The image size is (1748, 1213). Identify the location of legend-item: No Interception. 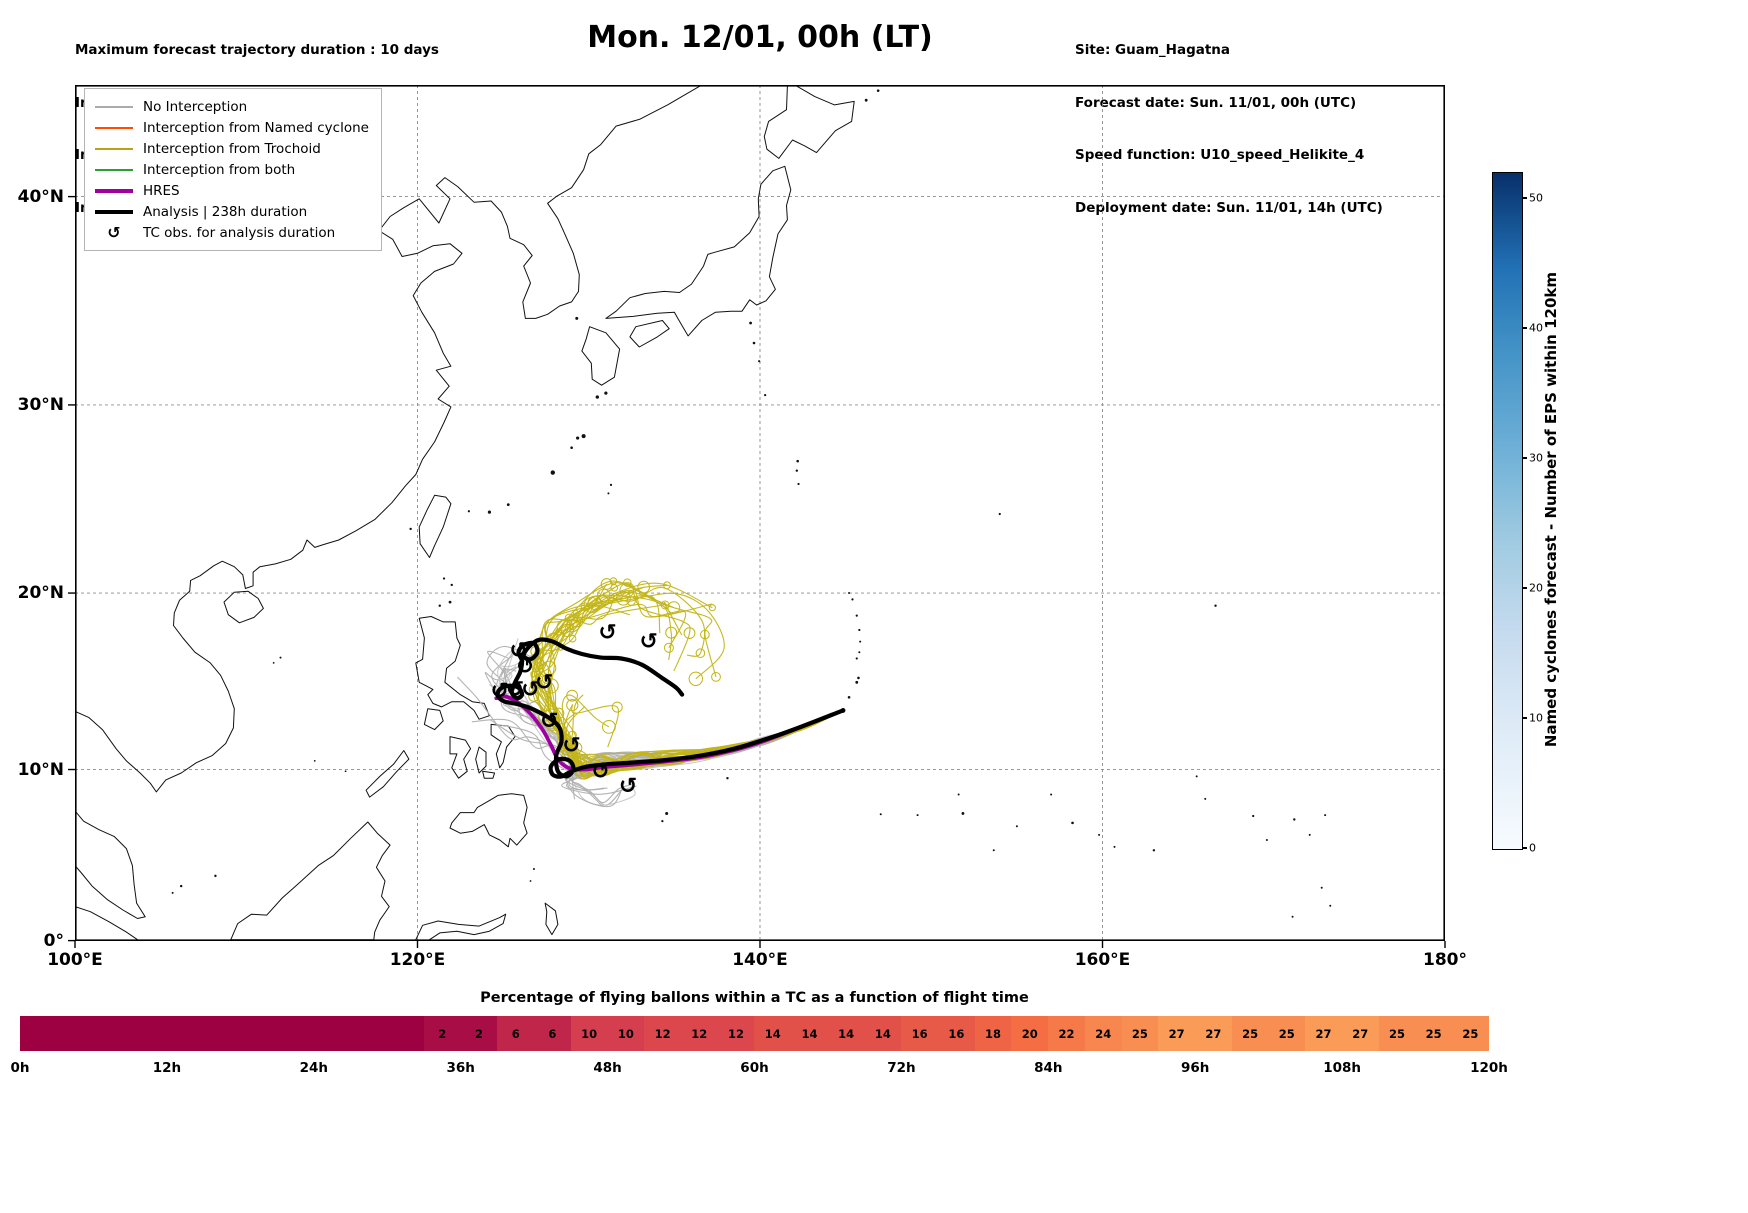
(232, 106).